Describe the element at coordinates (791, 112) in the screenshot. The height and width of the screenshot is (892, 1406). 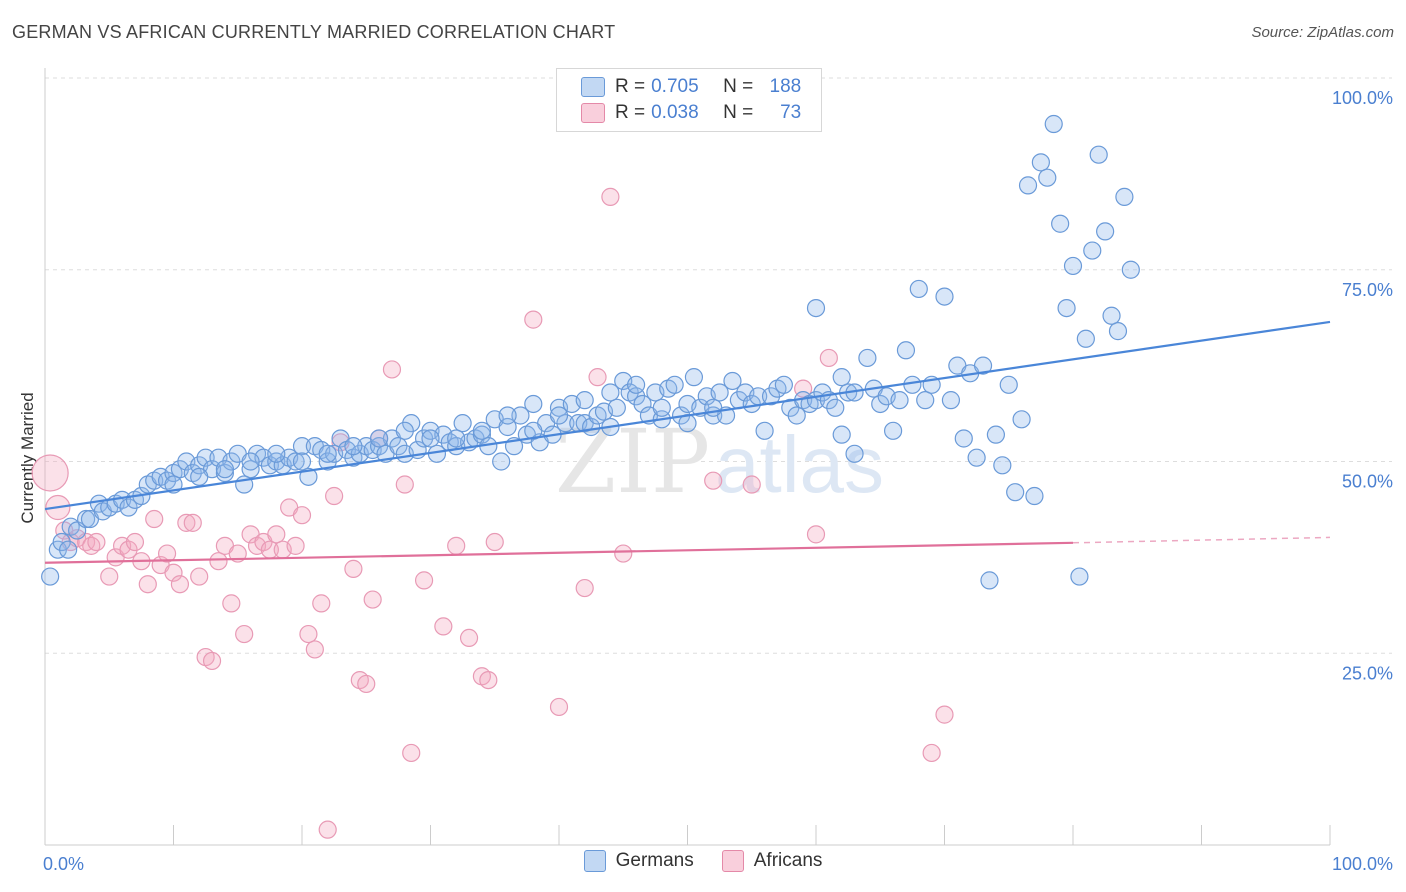
I see `legend-n-value: 73` at that location.